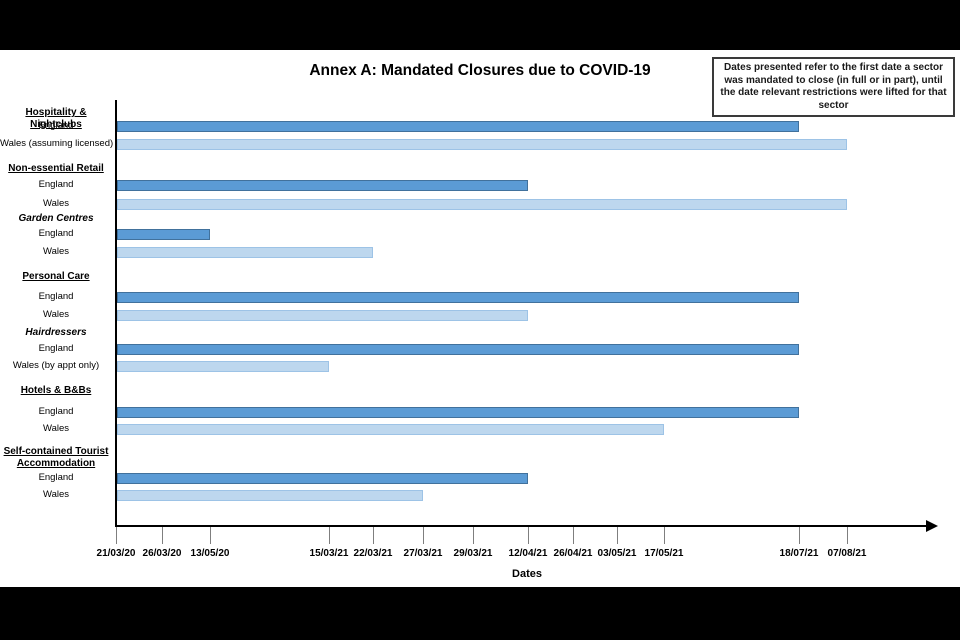 This screenshot has height=640, width=960. What do you see at coordinates (56, 218) in the screenshot?
I see `sector-header: Garden Centres` at bounding box center [56, 218].